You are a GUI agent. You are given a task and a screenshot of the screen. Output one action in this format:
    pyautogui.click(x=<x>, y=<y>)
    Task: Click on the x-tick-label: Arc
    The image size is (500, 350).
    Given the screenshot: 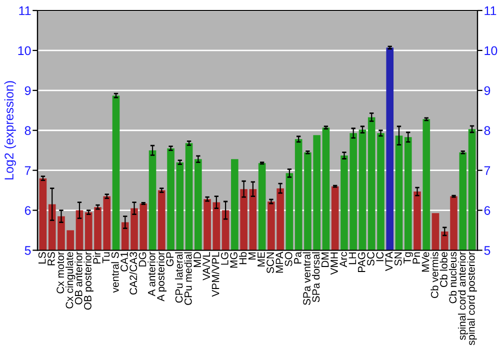 What is the action you would take?
    pyautogui.click(x=344, y=260)
    